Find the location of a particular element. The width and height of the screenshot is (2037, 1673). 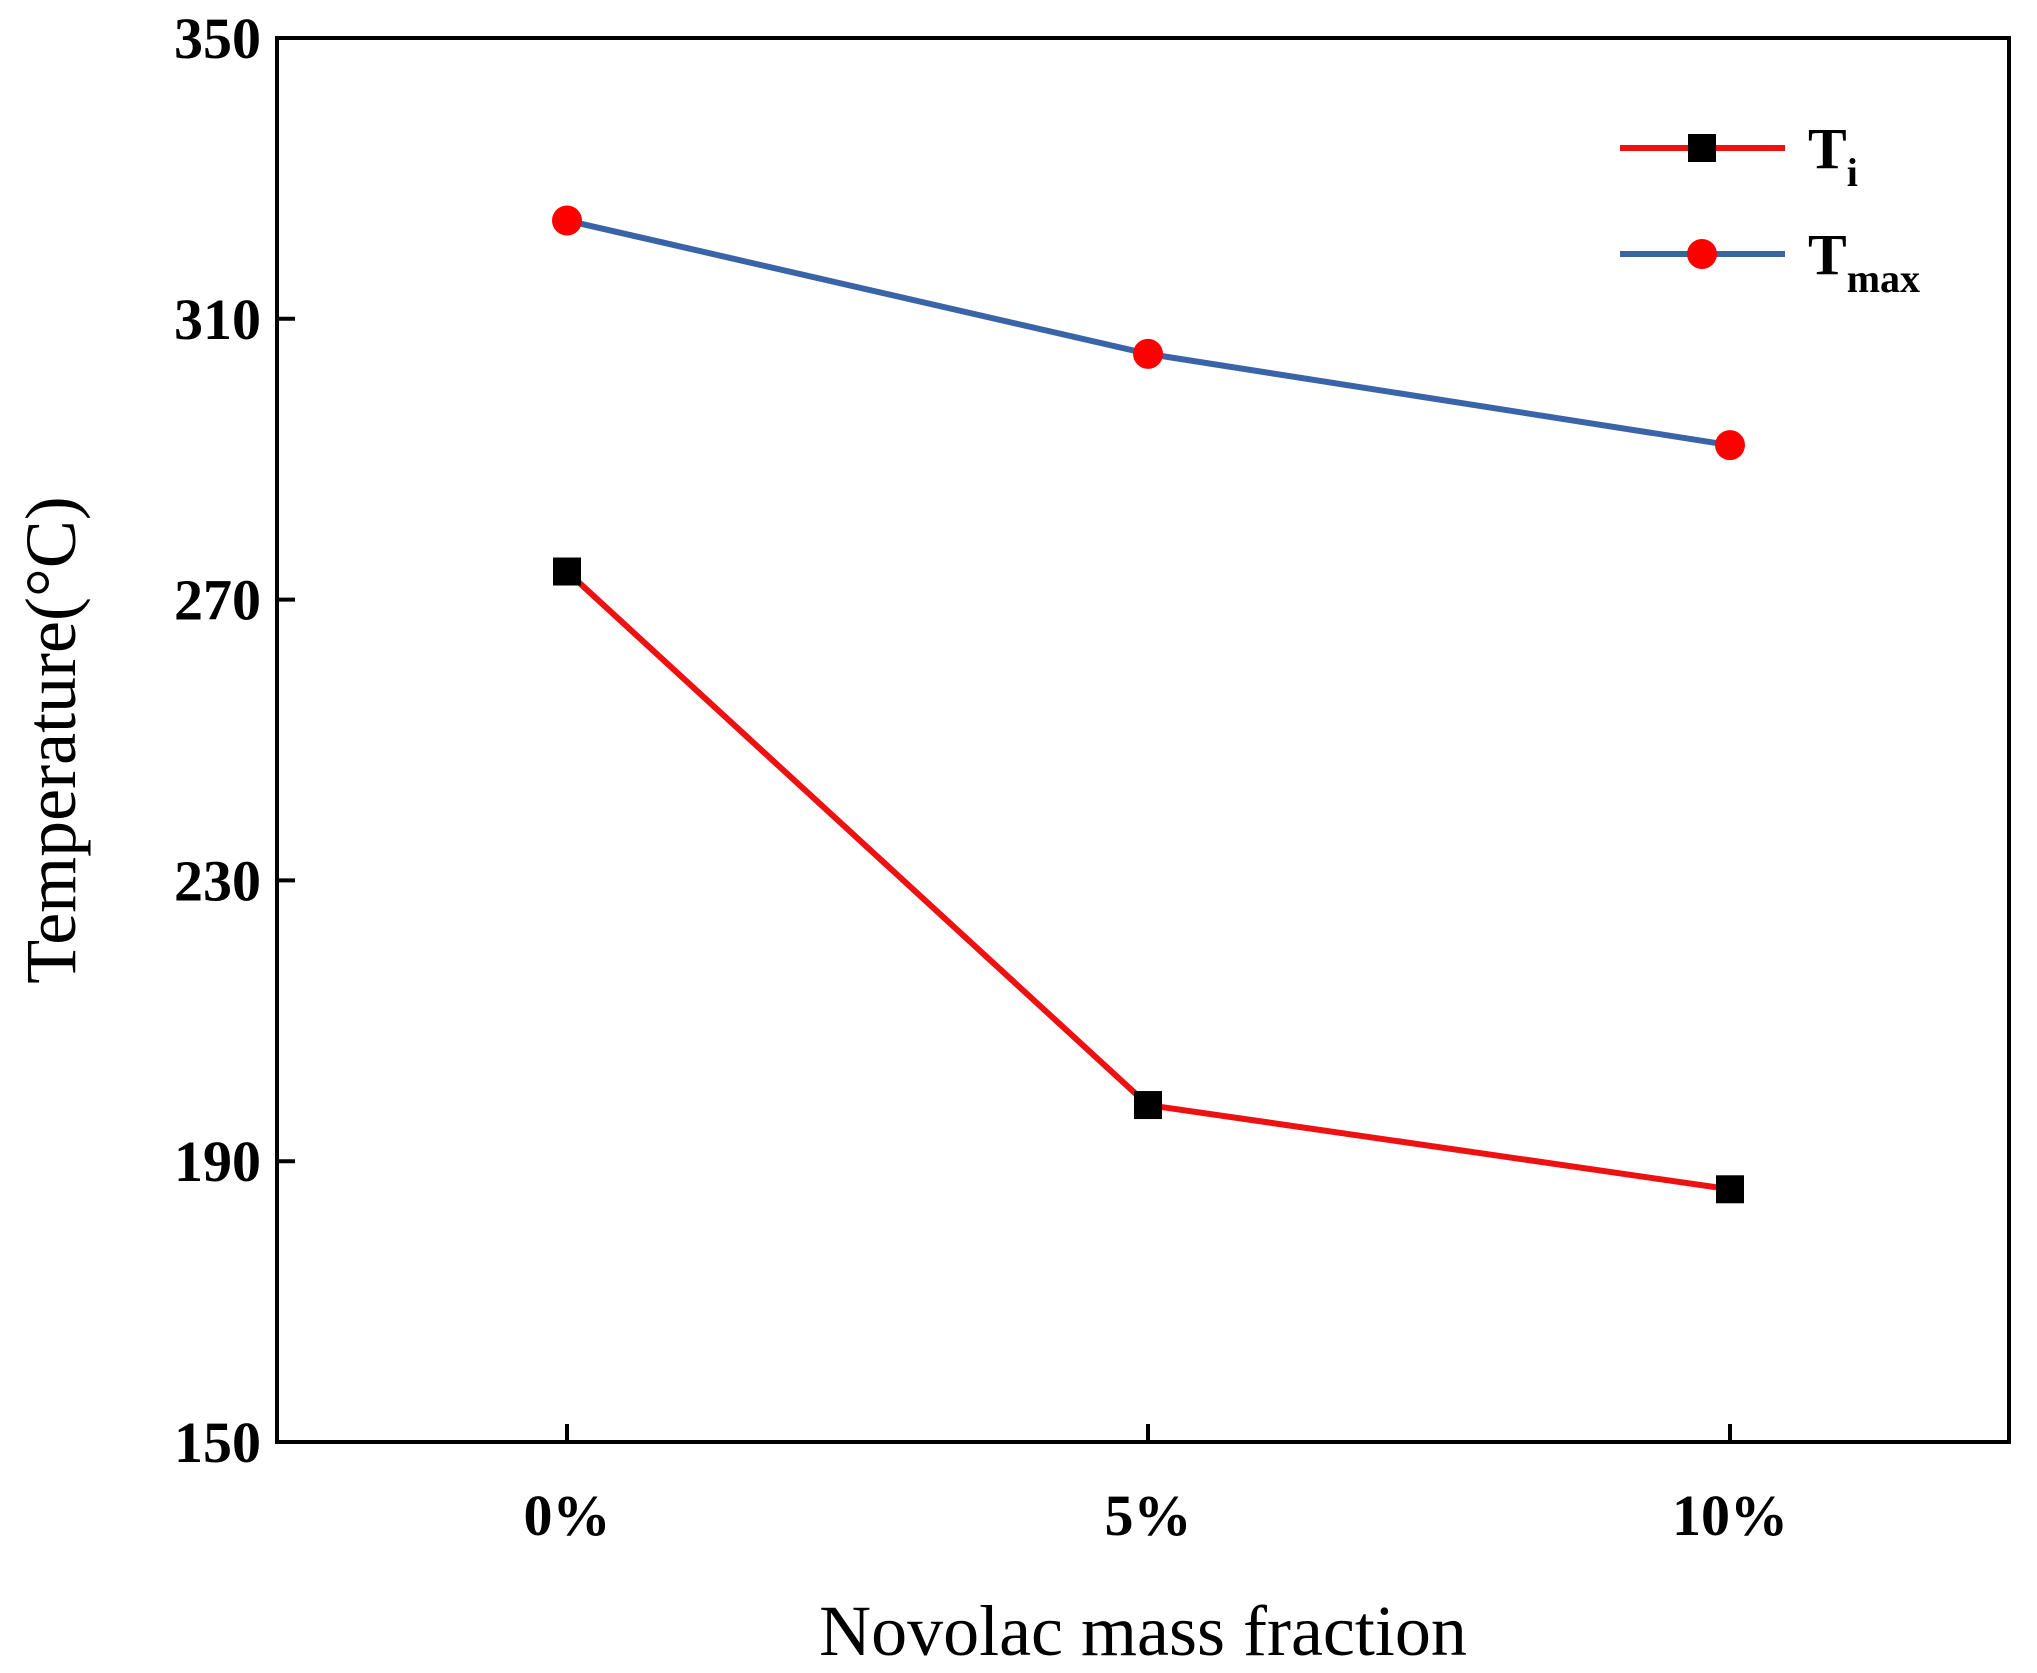

series-tmax is located at coordinates (1148, 333).